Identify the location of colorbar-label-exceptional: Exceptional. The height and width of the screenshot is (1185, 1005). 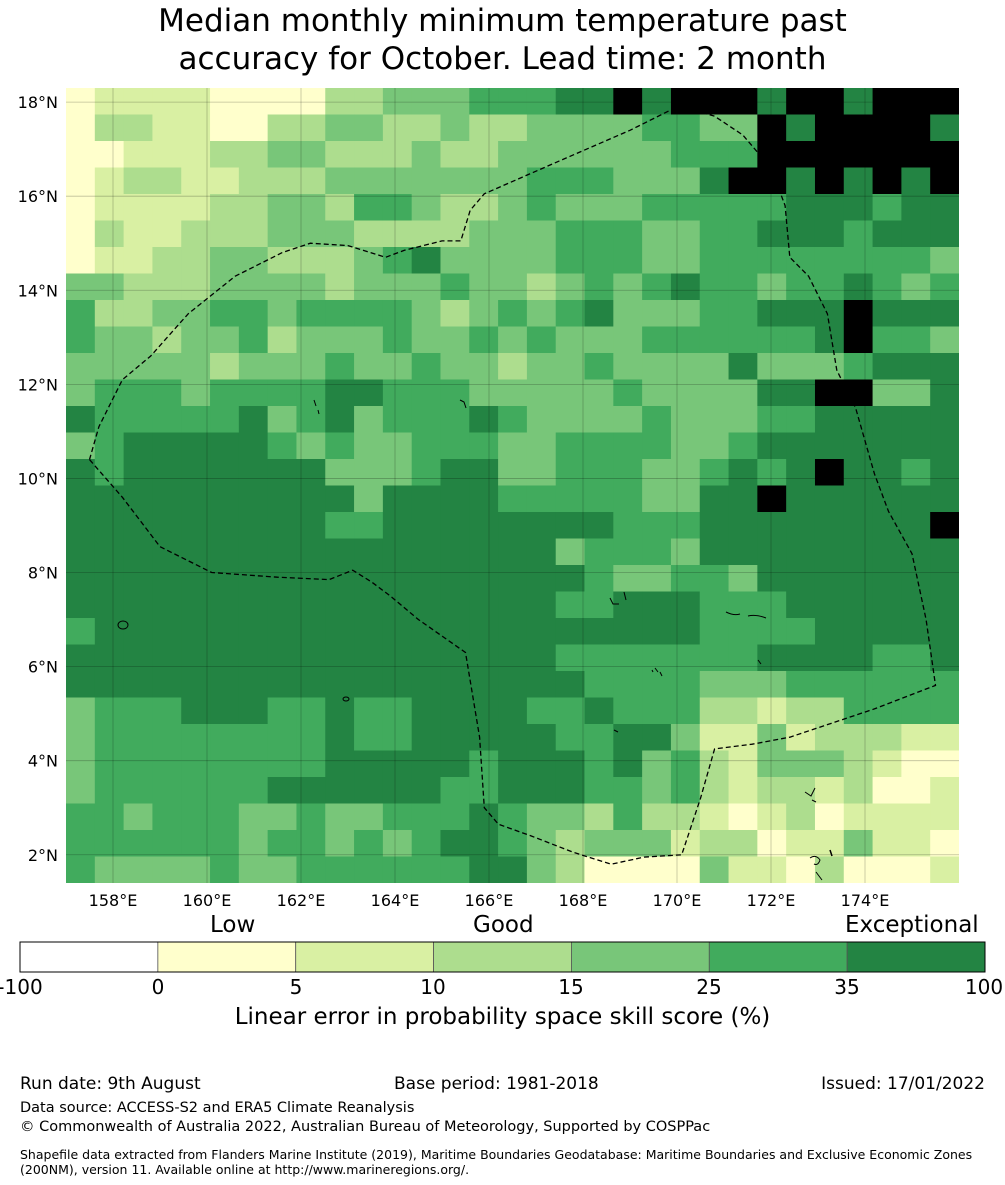
(912, 925).